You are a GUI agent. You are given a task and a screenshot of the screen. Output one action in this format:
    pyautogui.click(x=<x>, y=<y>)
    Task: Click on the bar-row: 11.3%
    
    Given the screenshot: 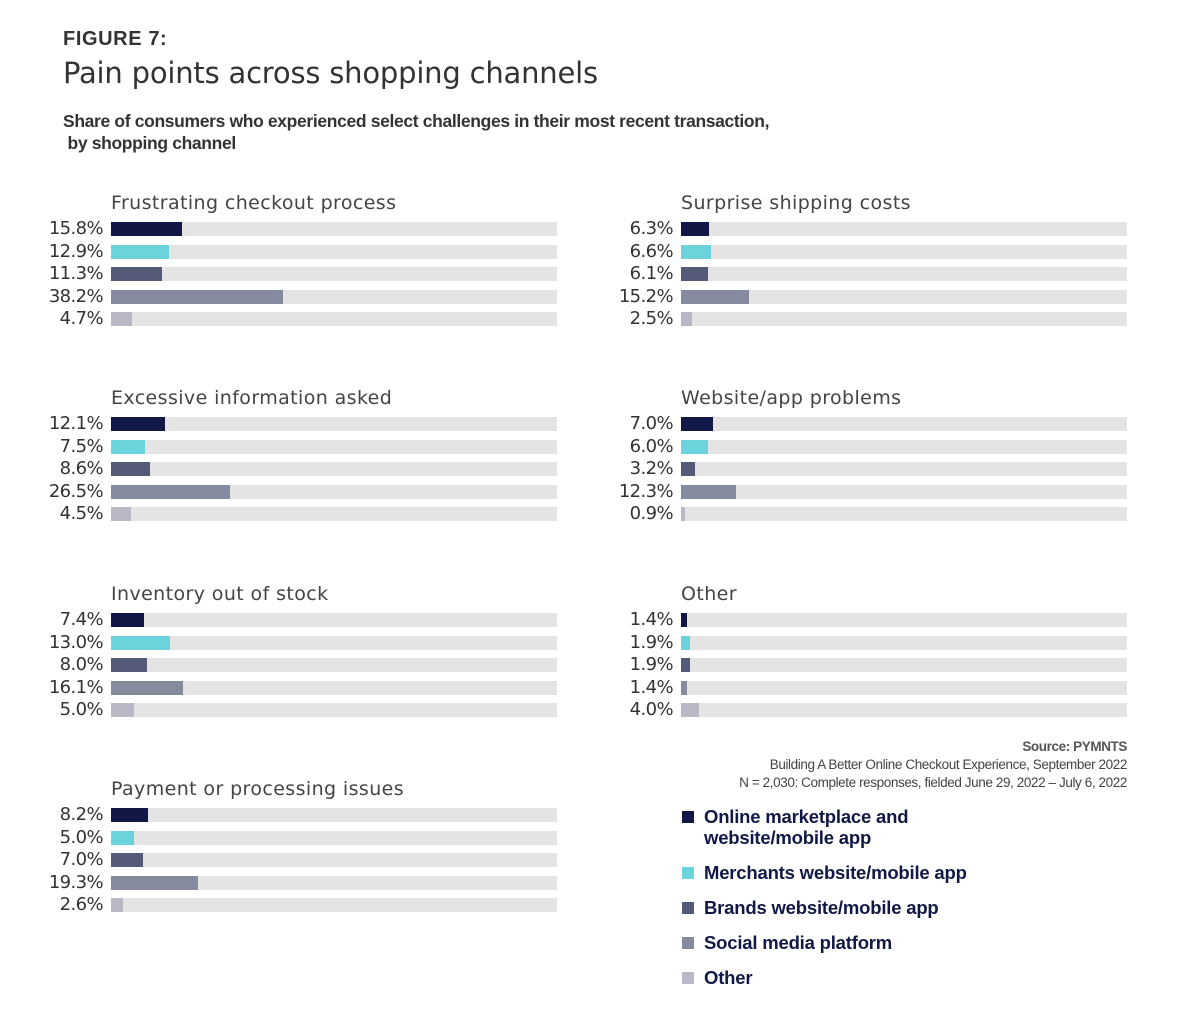 What is the action you would take?
    pyautogui.click(x=300, y=274)
    